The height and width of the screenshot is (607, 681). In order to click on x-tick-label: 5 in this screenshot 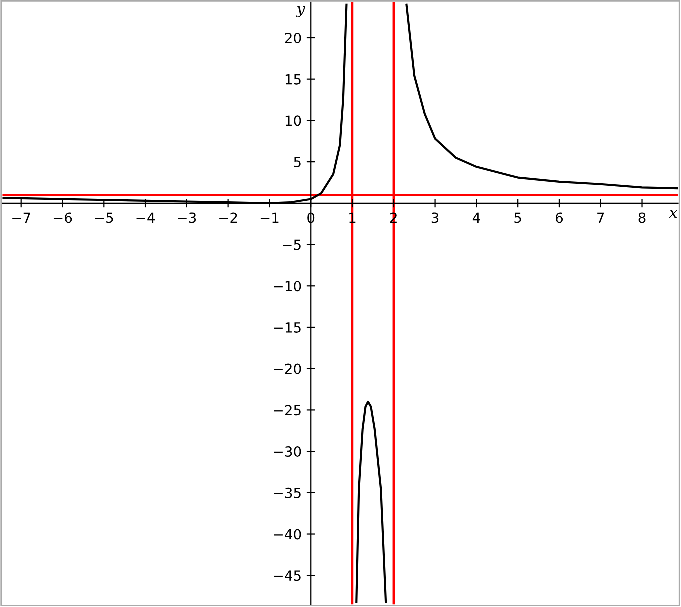, I will do `click(518, 218)`.